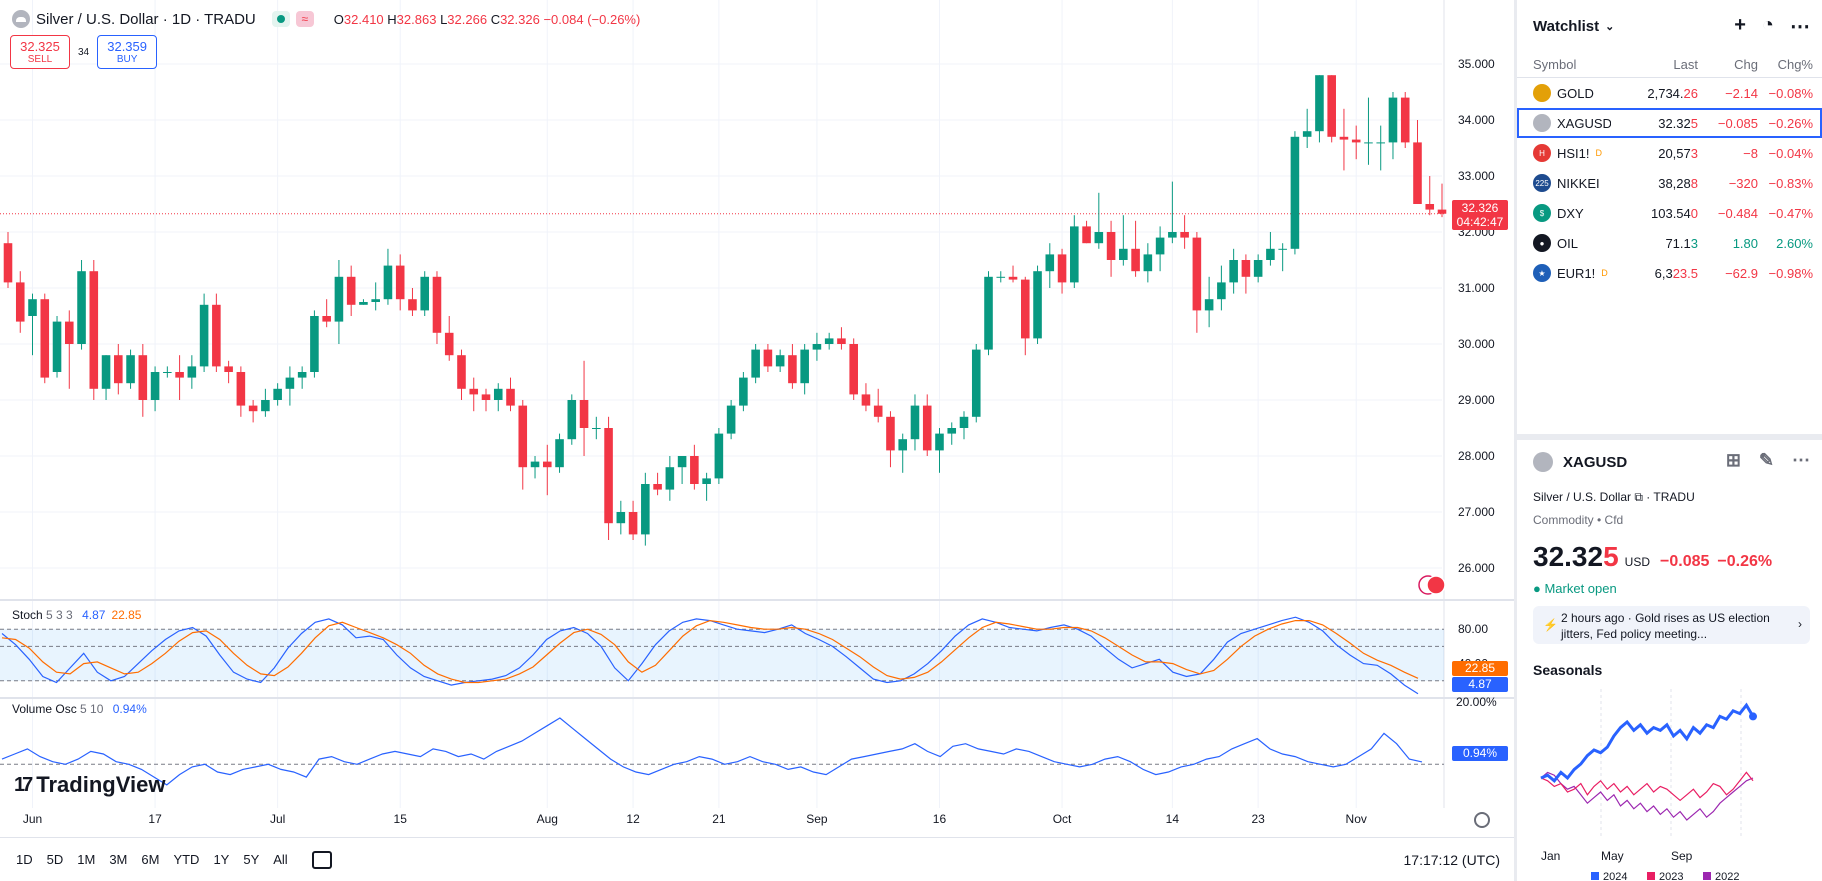 The image size is (1822, 881). What do you see at coordinates (1737, 213) in the screenshot?
I see `row-chg: −0.484` at bounding box center [1737, 213].